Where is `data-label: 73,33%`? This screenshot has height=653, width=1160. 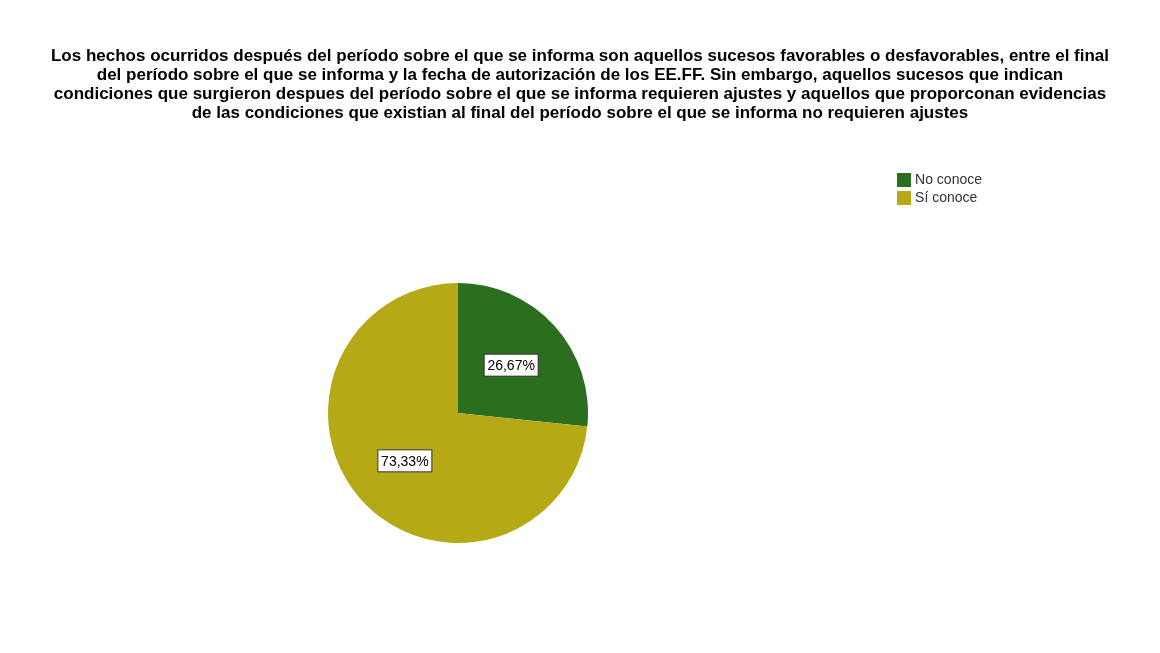 data-label: 73,33% is located at coordinates (405, 460).